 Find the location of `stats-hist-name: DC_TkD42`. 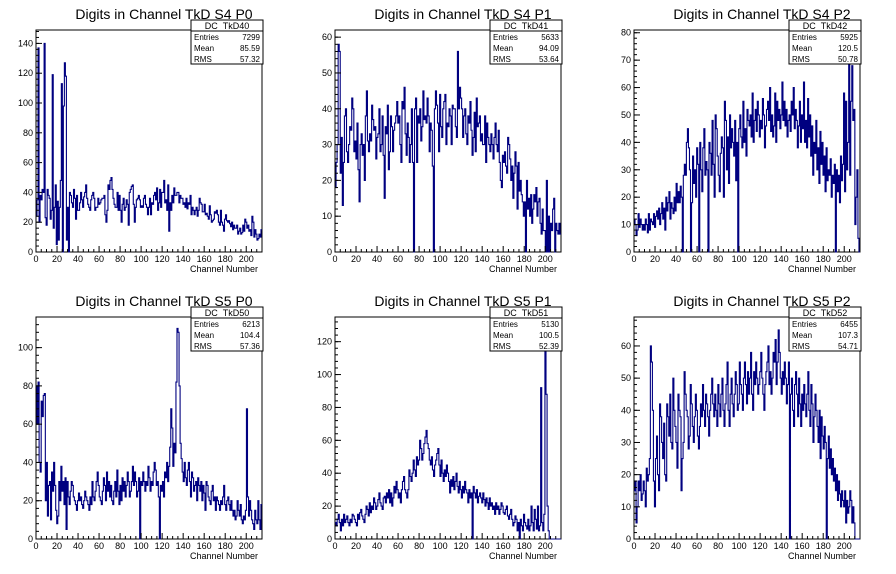

stats-hist-name: DC_TkD42 is located at coordinates (825, 26).